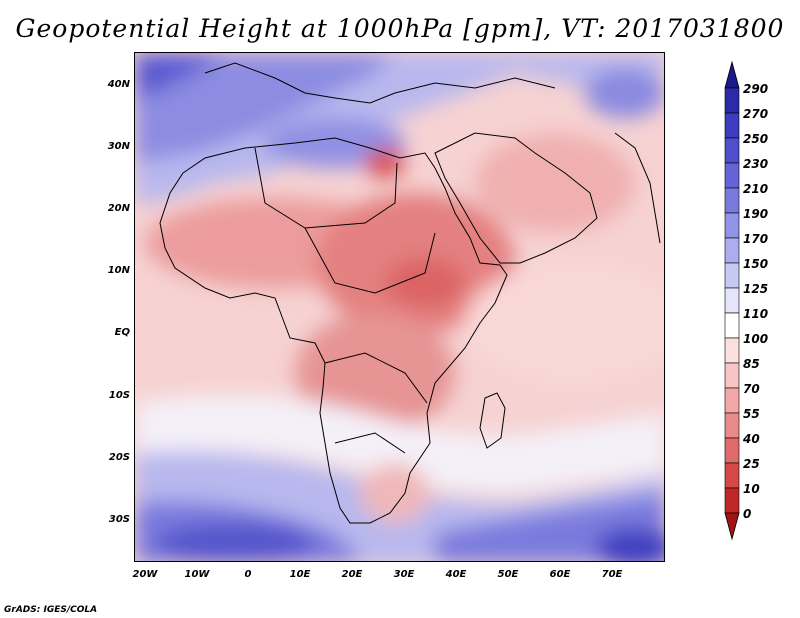  I want to click on colorbar-label: 55, so click(751, 414).